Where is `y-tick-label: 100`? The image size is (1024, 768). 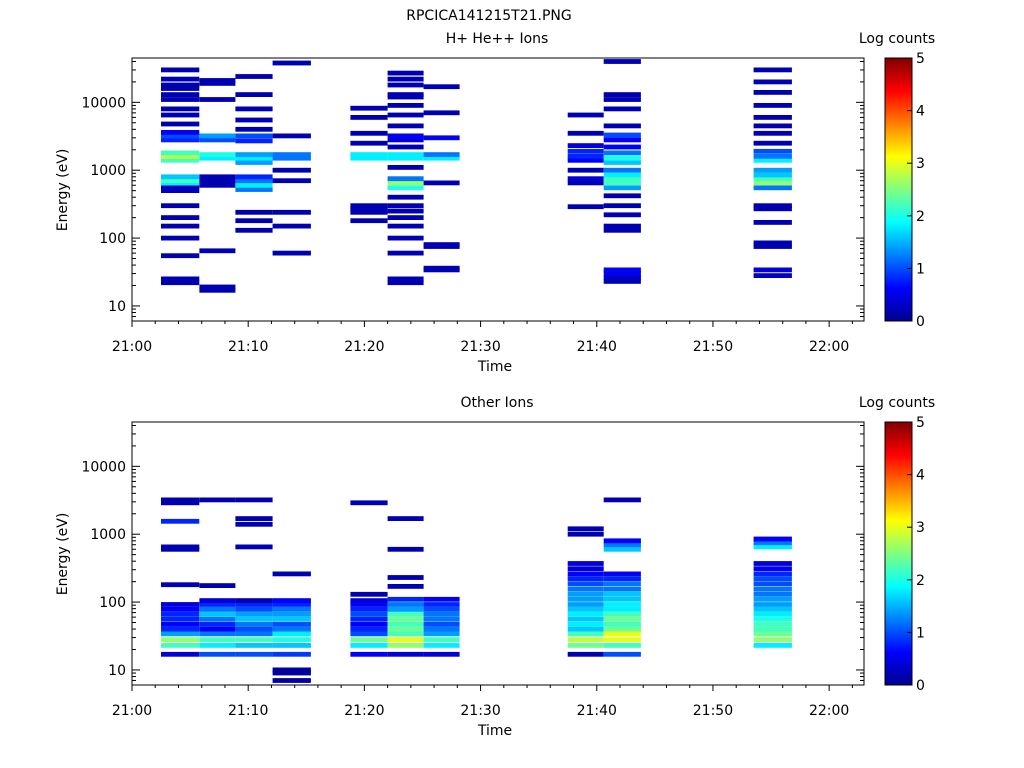 y-tick-label: 100 is located at coordinates (112, 603).